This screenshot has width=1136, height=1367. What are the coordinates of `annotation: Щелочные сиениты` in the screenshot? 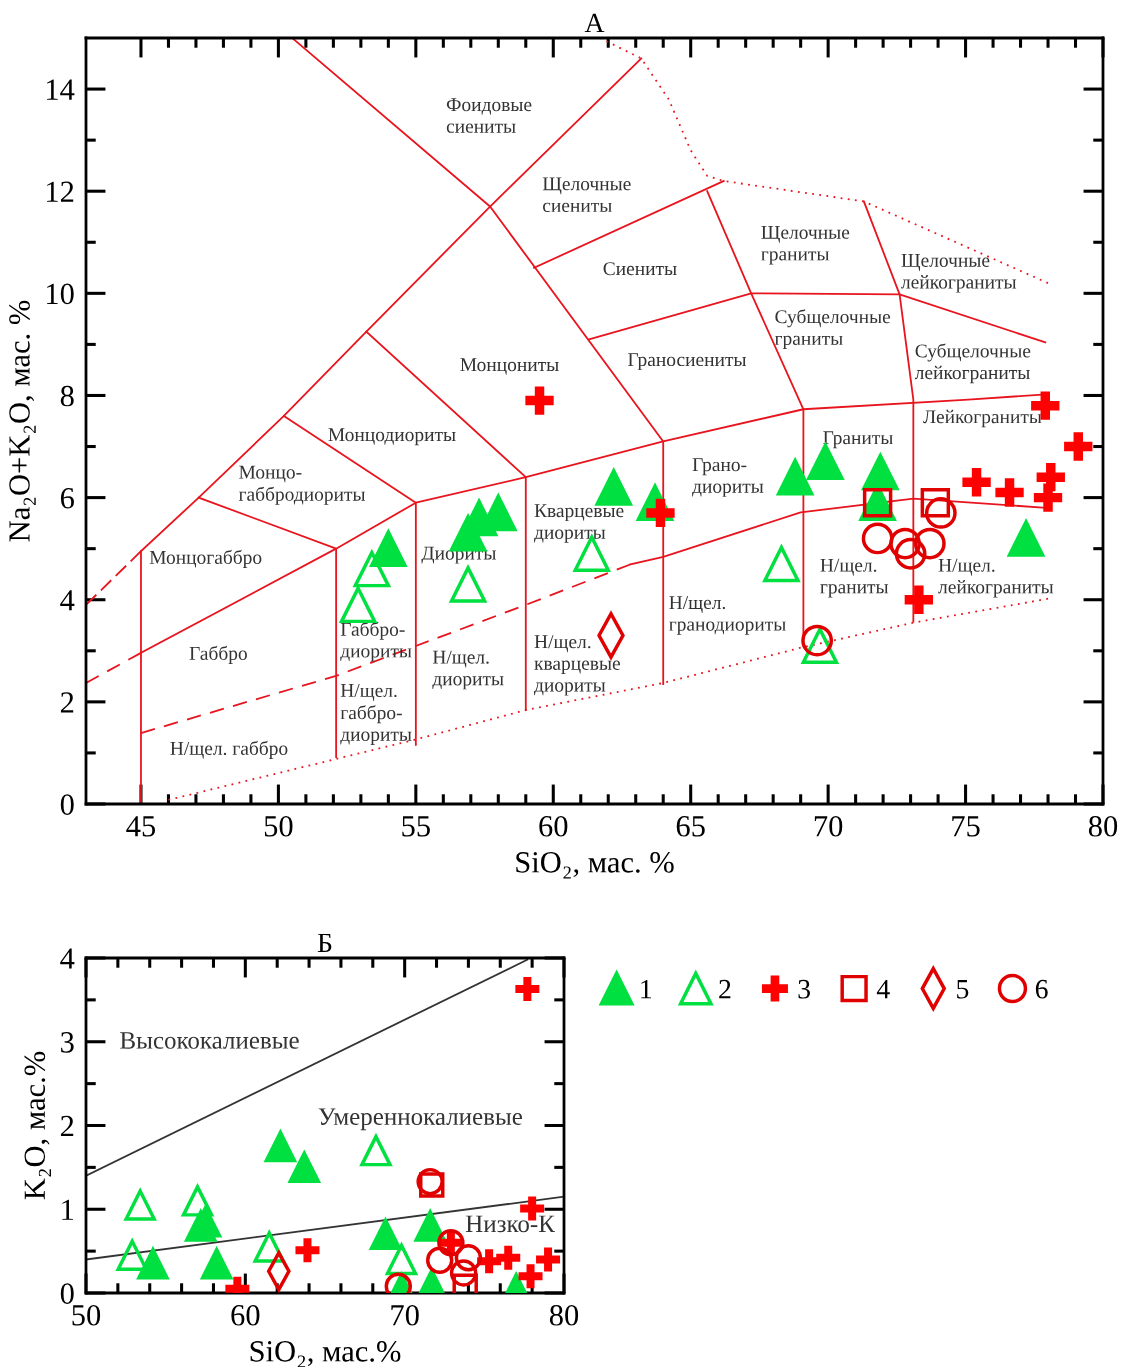 It's located at (586, 195).